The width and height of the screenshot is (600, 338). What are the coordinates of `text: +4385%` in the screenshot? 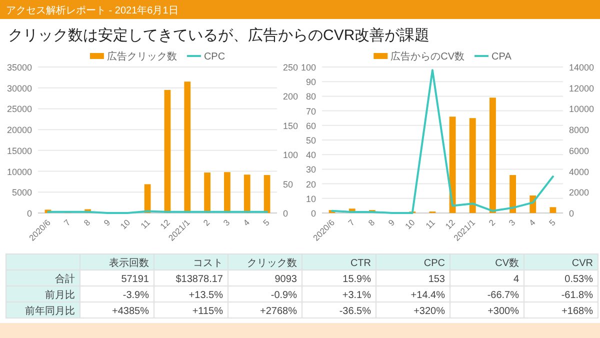 It's located at (130, 311).